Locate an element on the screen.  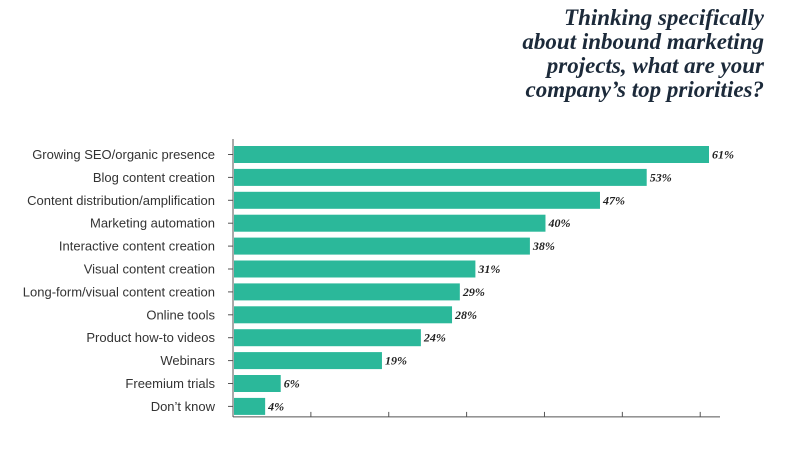
category-label: Visual content creation is located at coordinates (149, 269).